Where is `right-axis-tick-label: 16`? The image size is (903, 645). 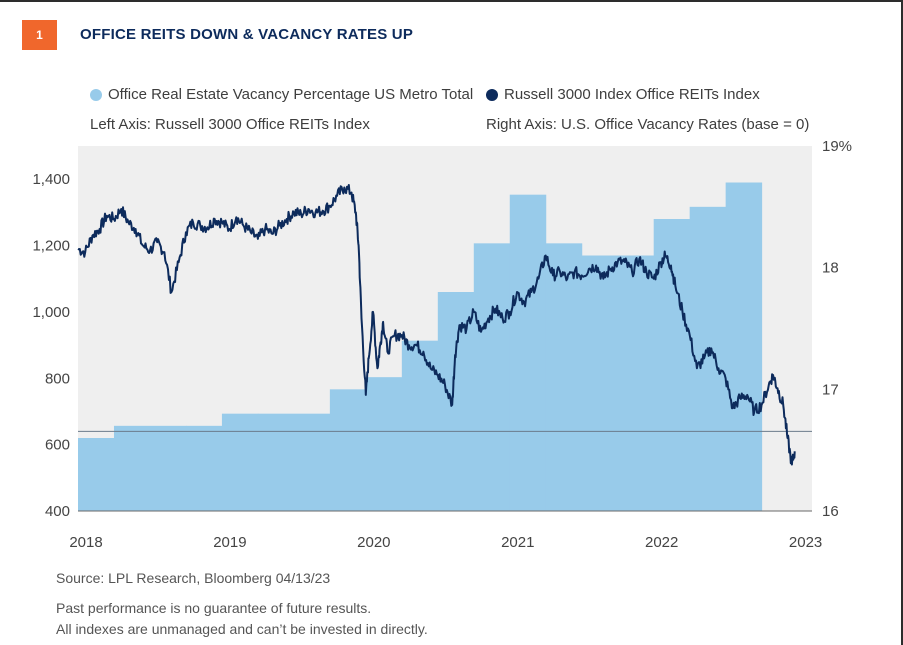
right-axis-tick-label: 16 is located at coordinates (830, 511).